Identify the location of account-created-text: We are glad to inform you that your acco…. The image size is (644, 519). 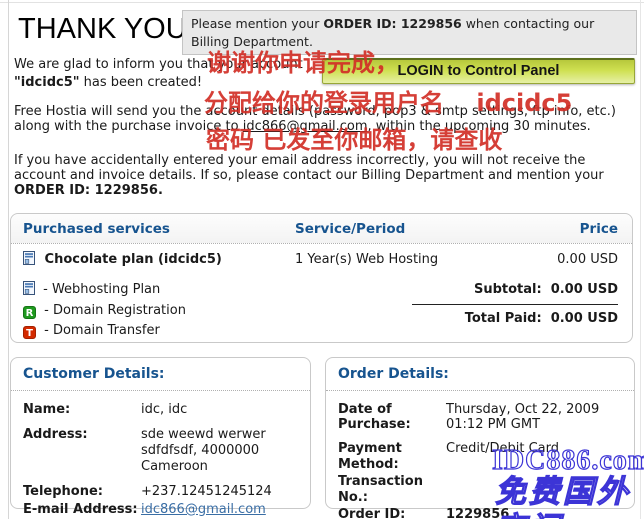
(174, 73).